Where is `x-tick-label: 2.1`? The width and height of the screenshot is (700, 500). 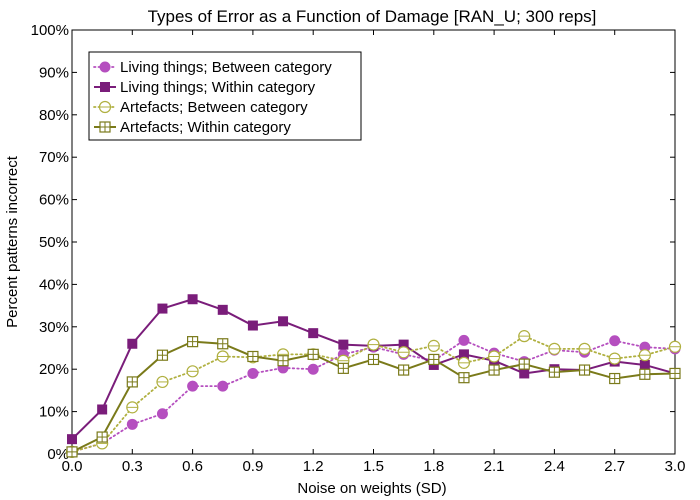 x-tick-label: 2.1 is located at coordinates (494, 466).